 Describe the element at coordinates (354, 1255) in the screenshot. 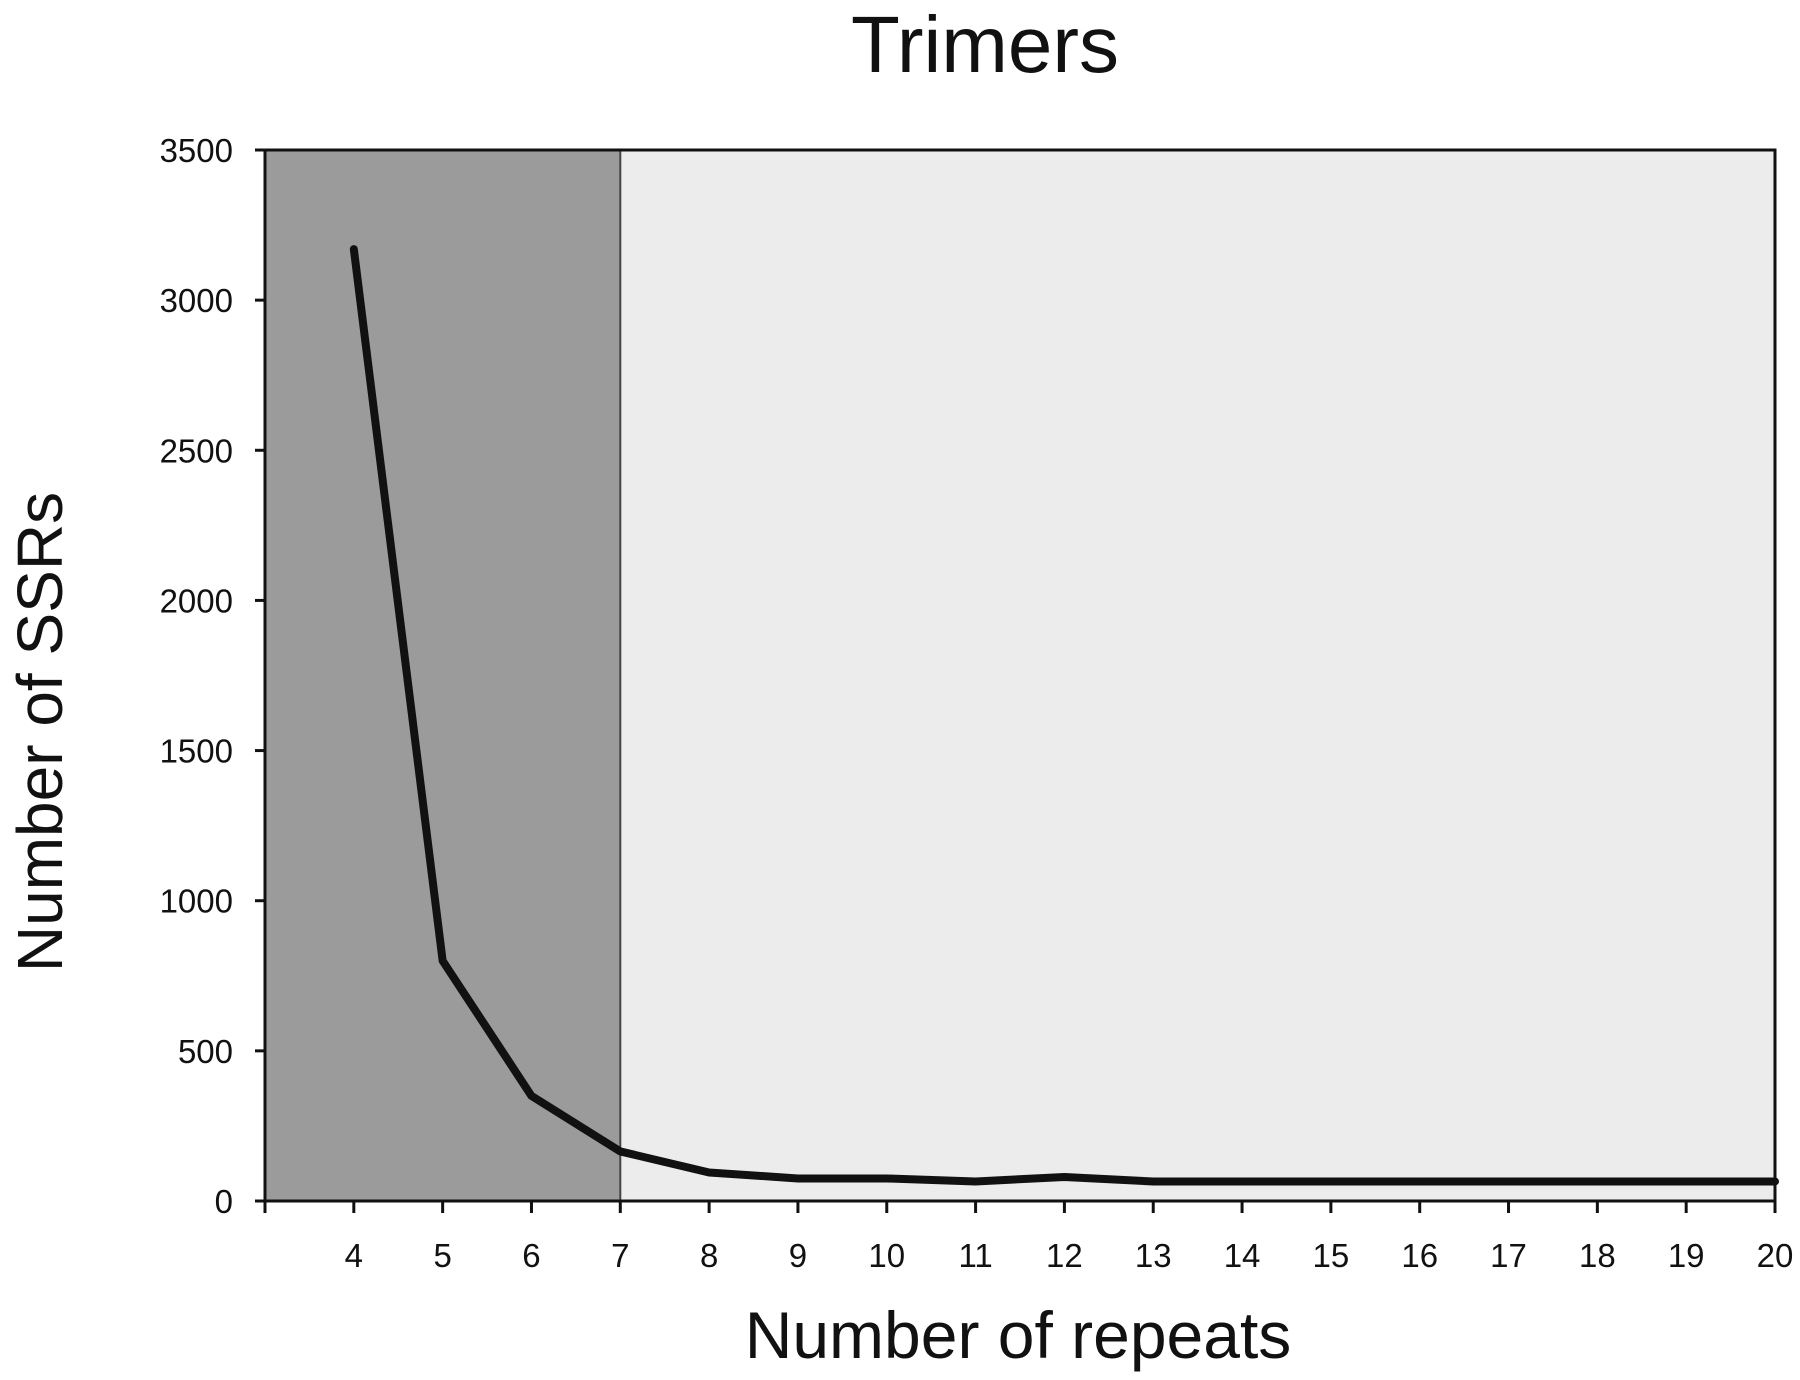

I see `x-tick-label: 4` at that location.